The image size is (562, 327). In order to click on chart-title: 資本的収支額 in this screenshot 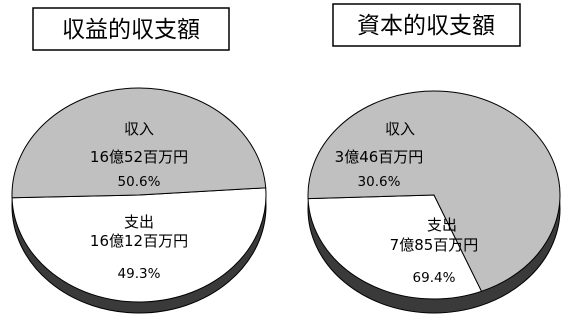, I will do `click(426, 26)`.